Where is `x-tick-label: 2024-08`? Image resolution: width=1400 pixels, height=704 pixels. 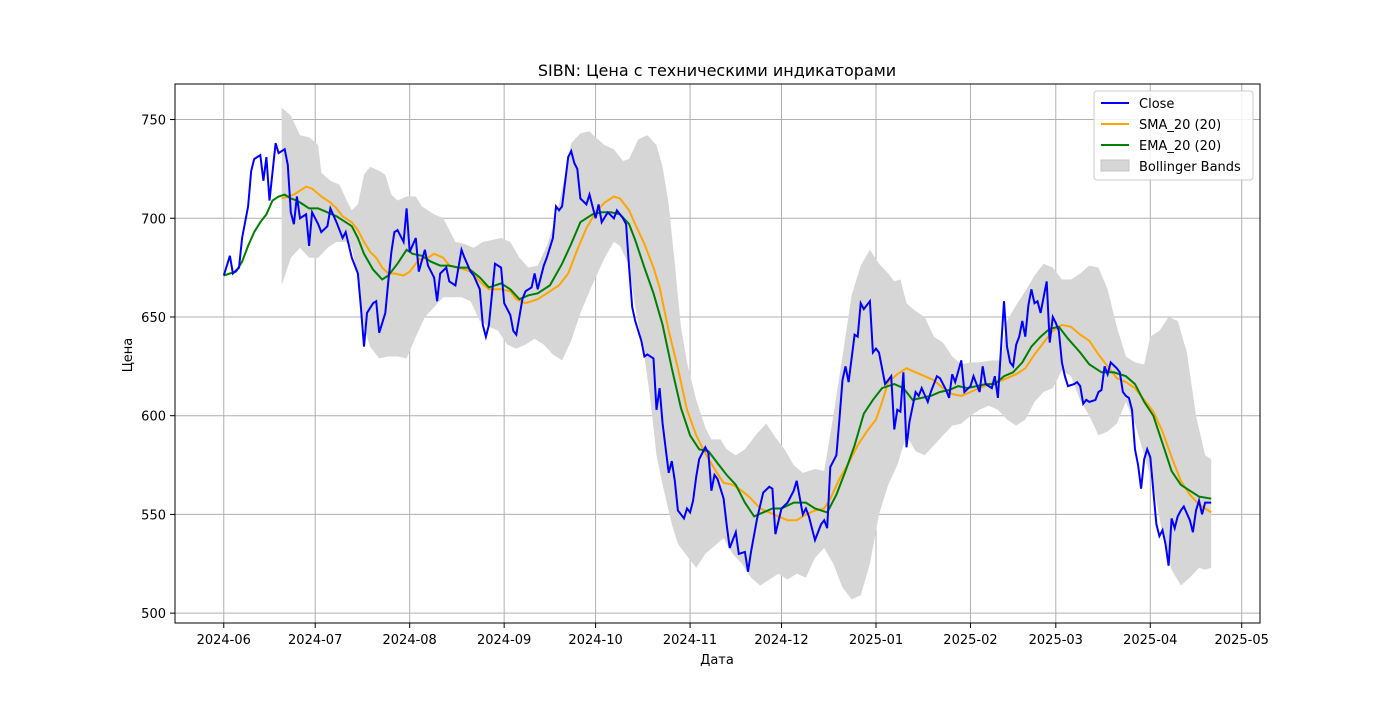
x-tick-label: 2024-08 is located at coordinates (410, 640).